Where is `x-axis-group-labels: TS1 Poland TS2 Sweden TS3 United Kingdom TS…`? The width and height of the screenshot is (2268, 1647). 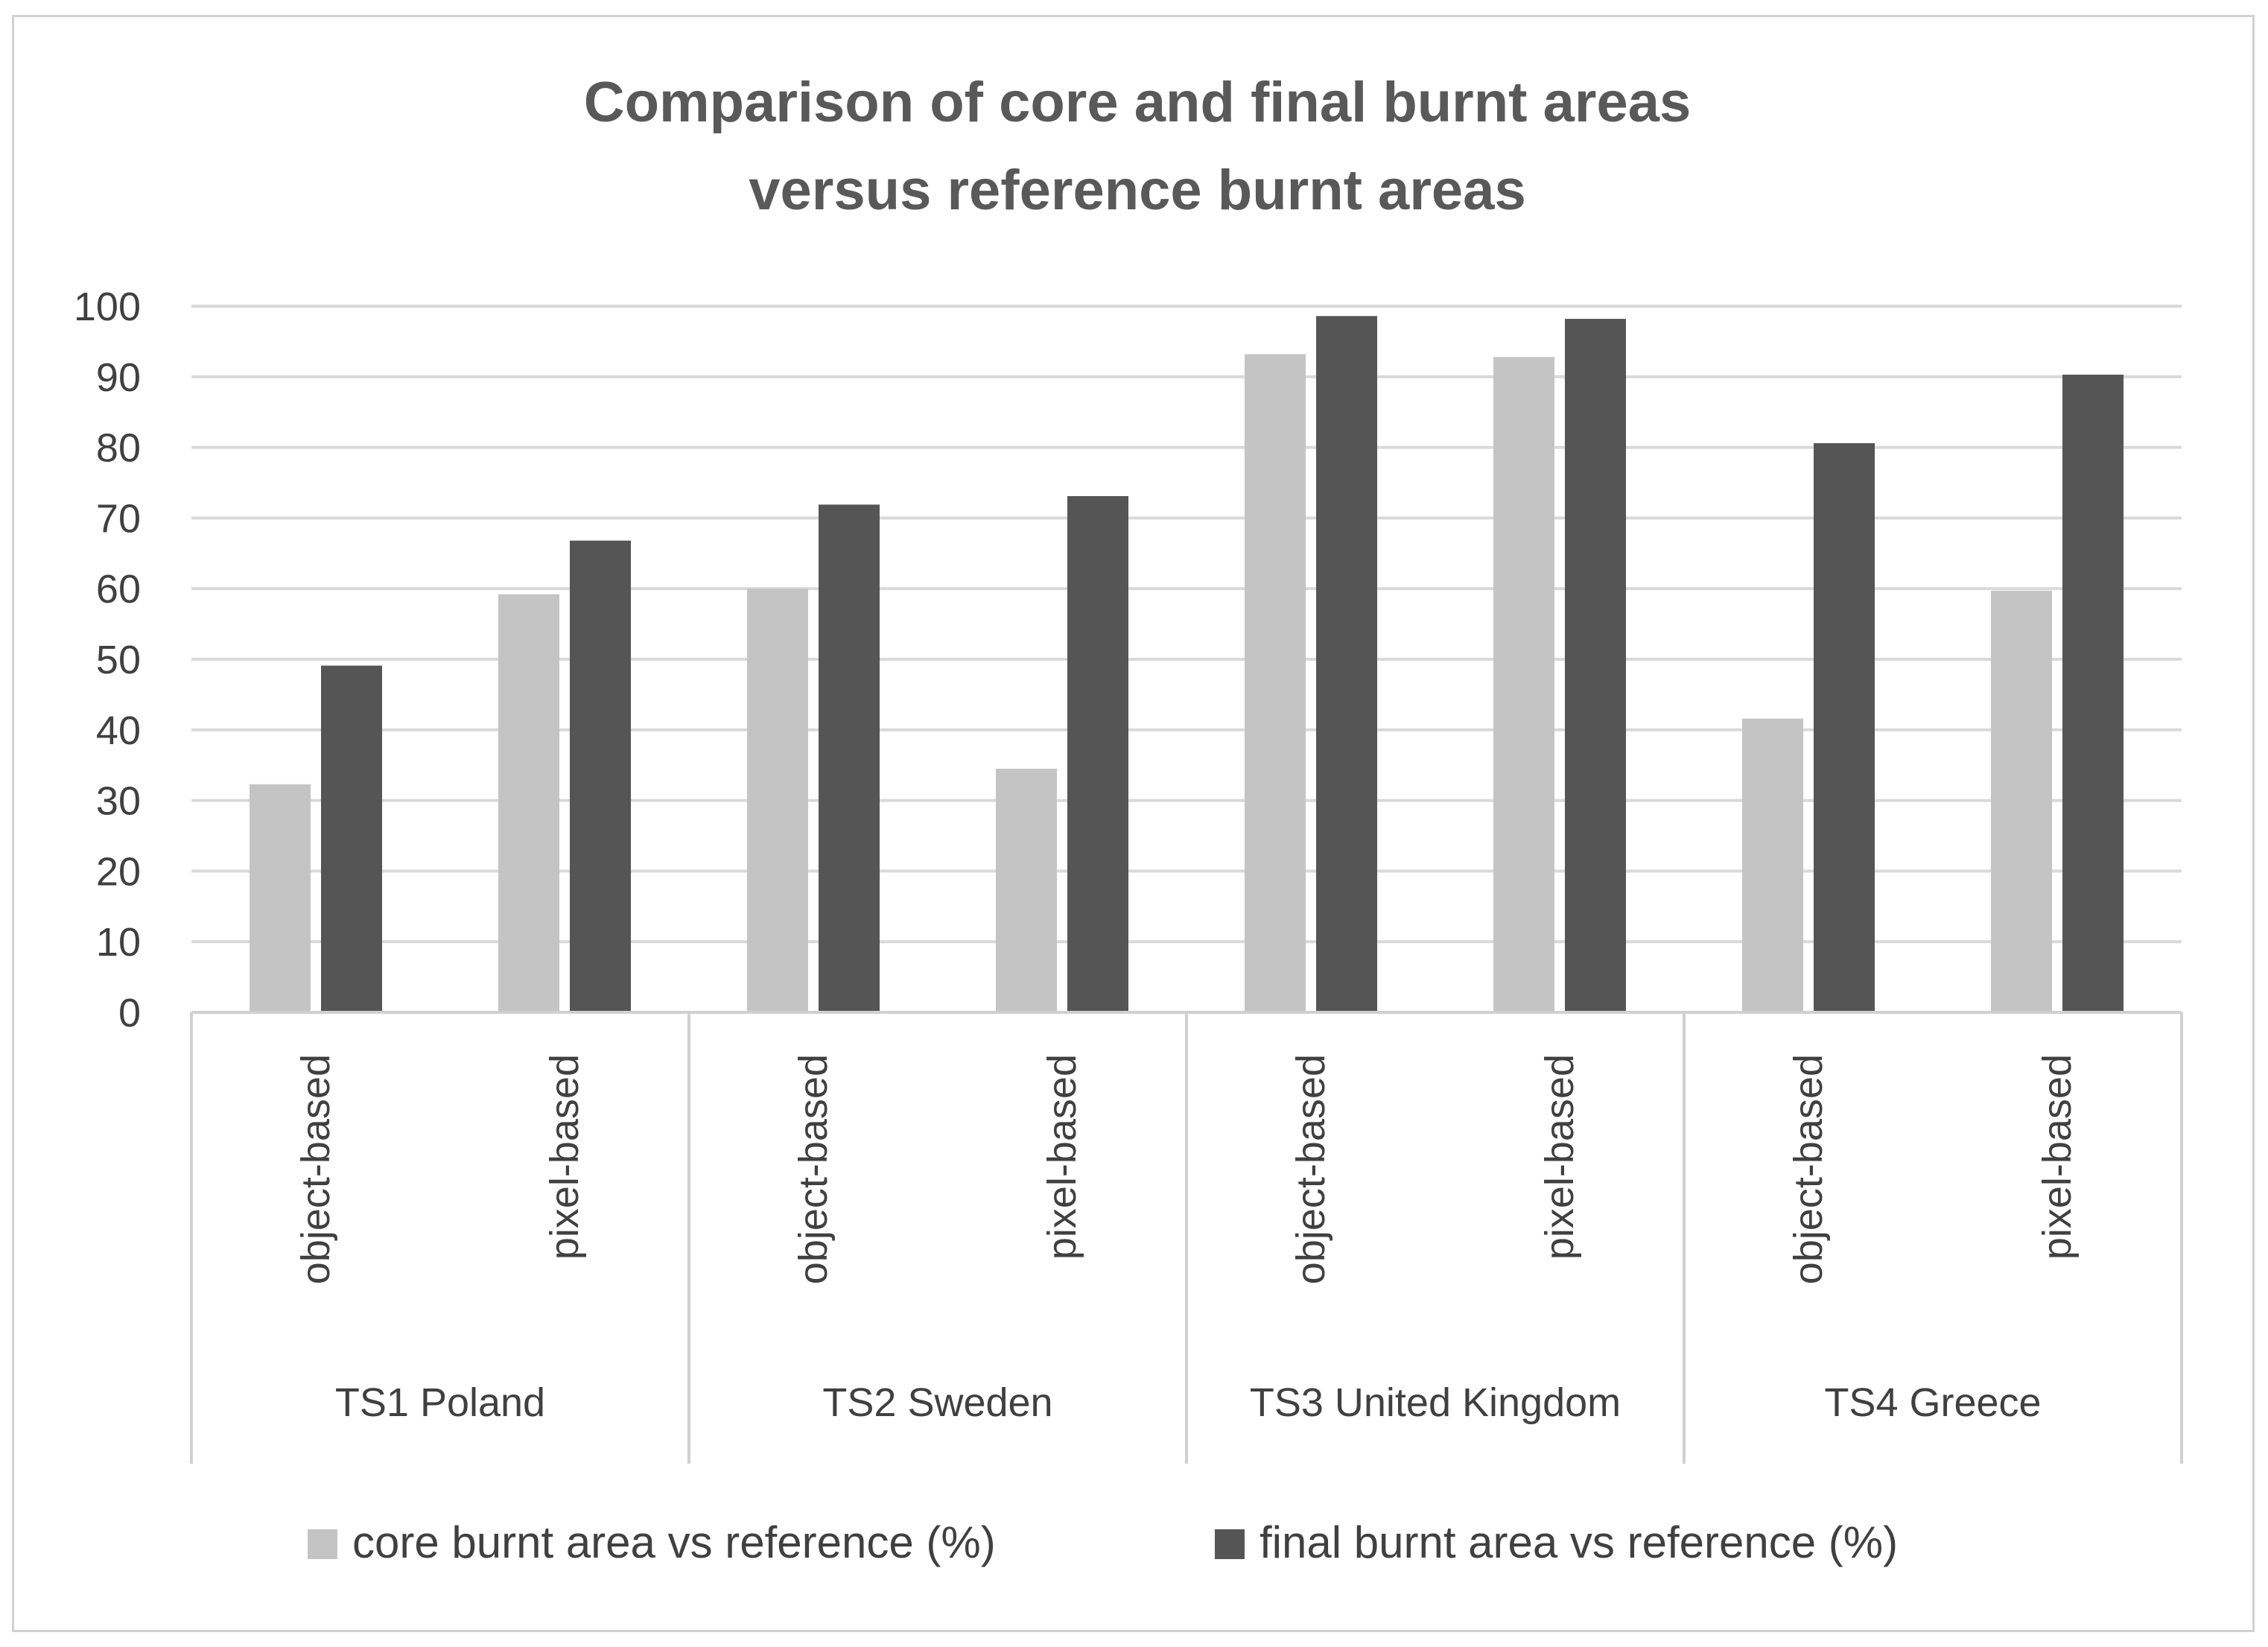
x-axis-group-labels: TS1 Poland TS2 Sweden TS3 United Kingdom TS… is located at coordinates (1188, 1402).